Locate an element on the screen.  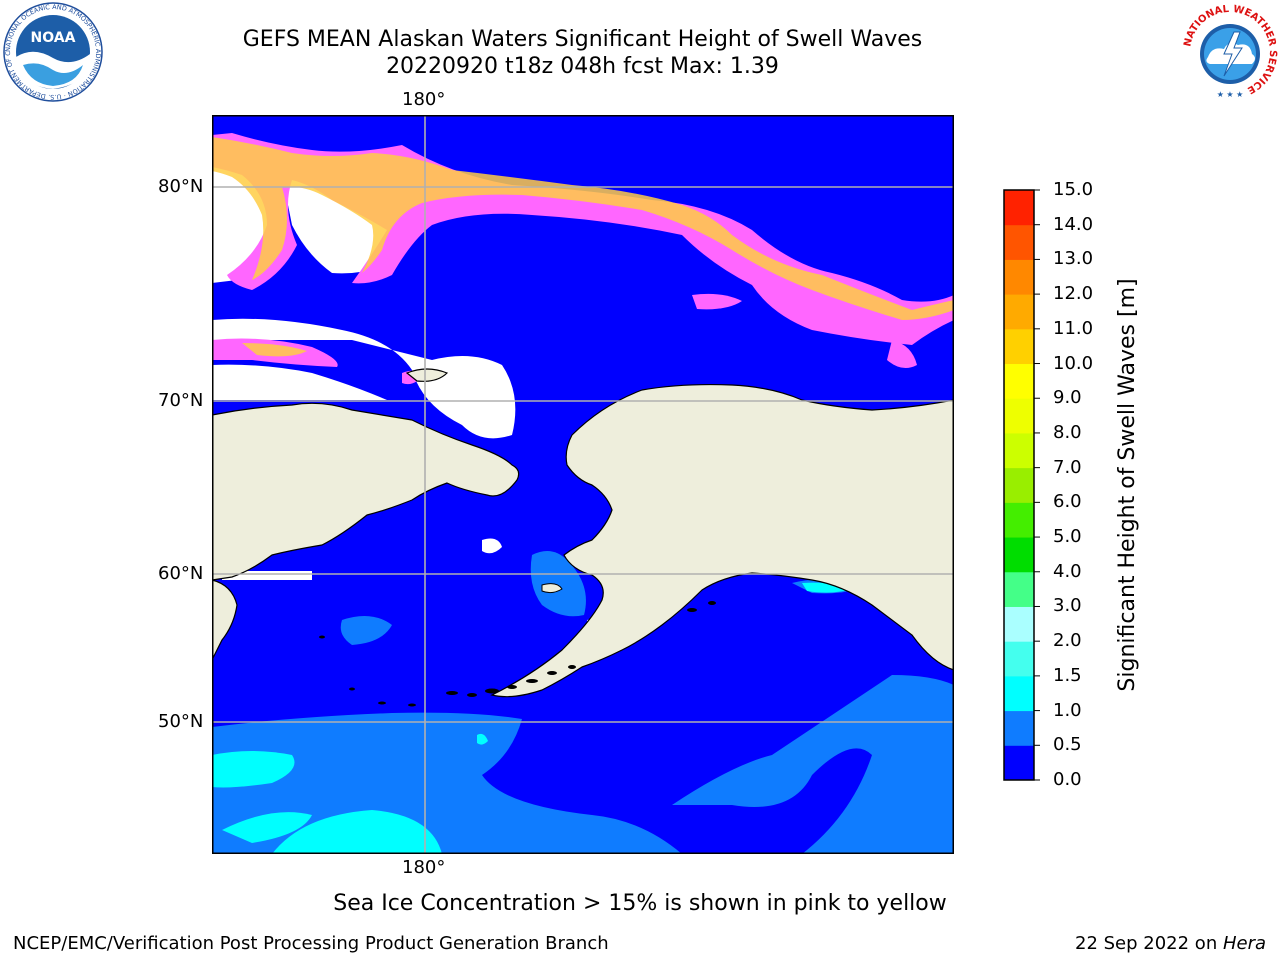
colorbar-tick-label: 9.0 is located at coordinates (1067, 398).